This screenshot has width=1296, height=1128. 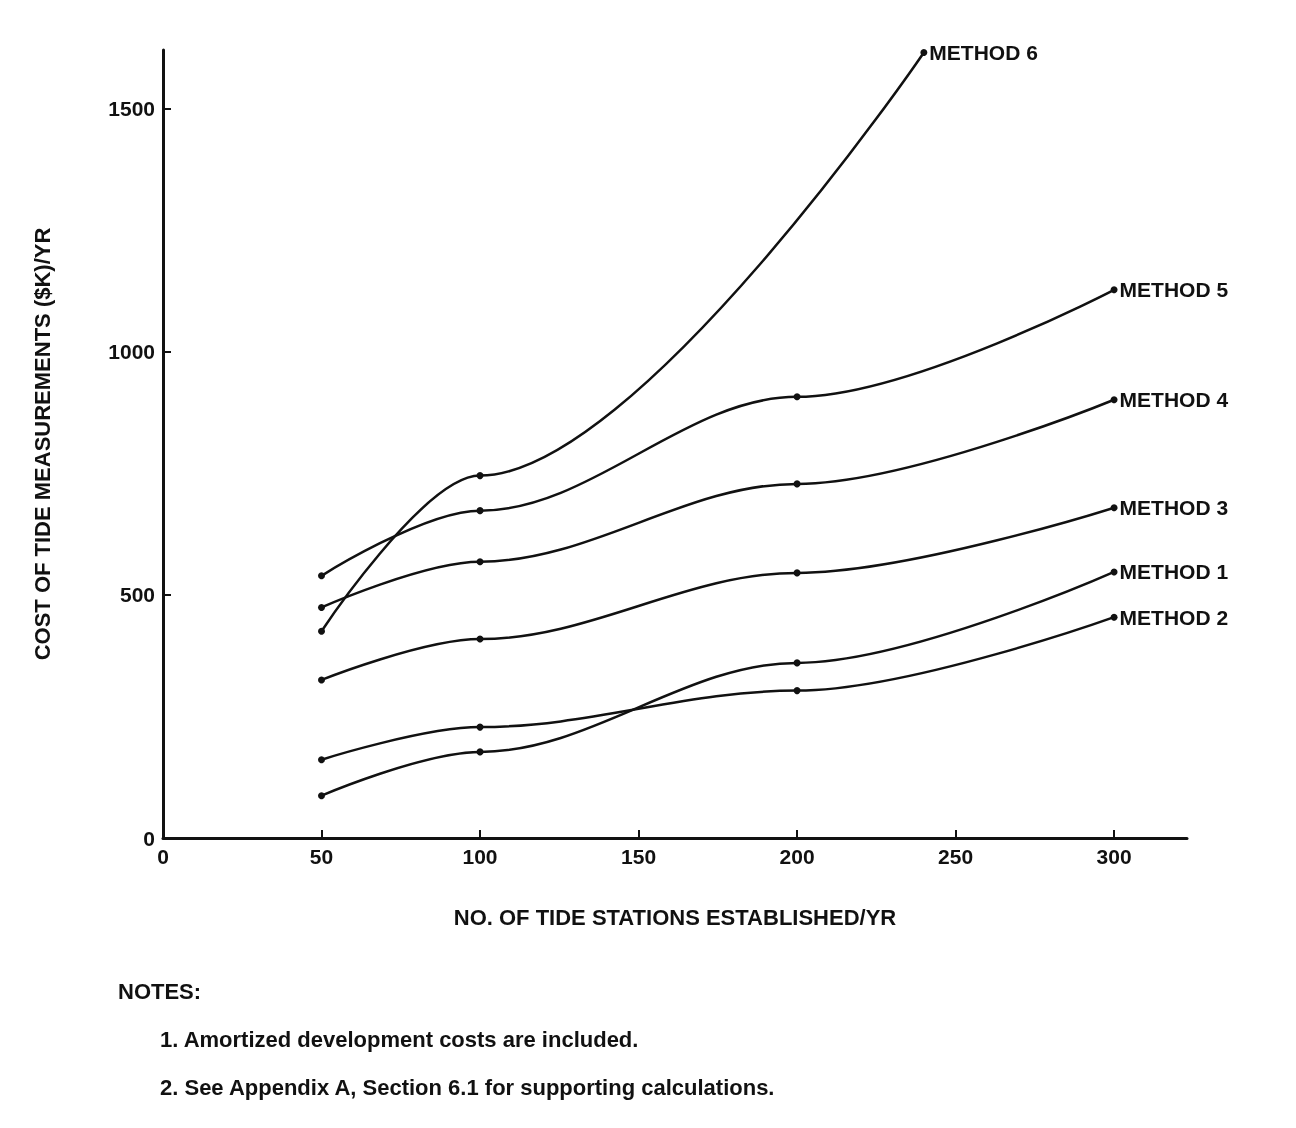 I want to click on series-label: METHOD 1, so click(x=1174, y=572).